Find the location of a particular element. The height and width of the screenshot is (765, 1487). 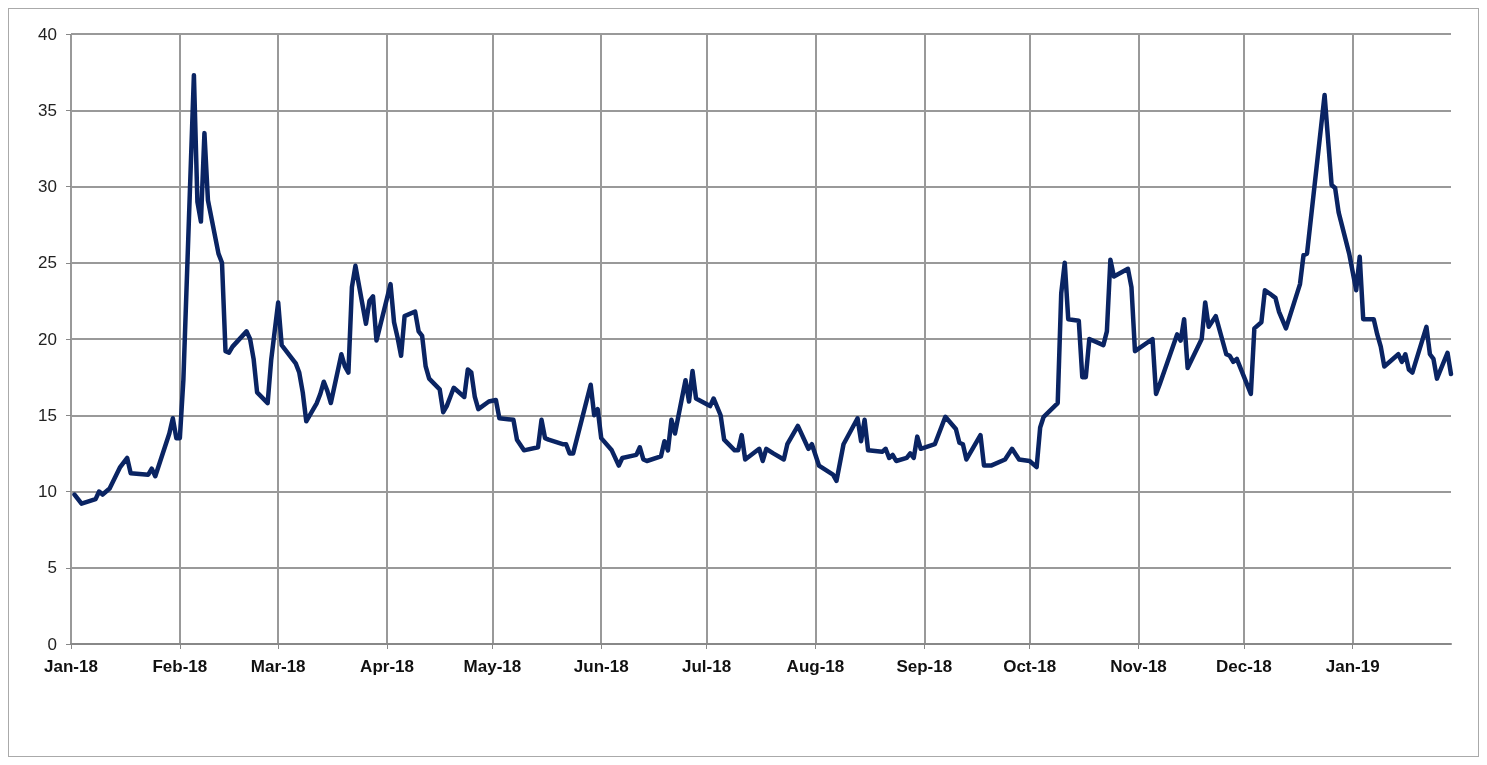

x-tick-label: Mar-18 is located at coordinates (278, 666).